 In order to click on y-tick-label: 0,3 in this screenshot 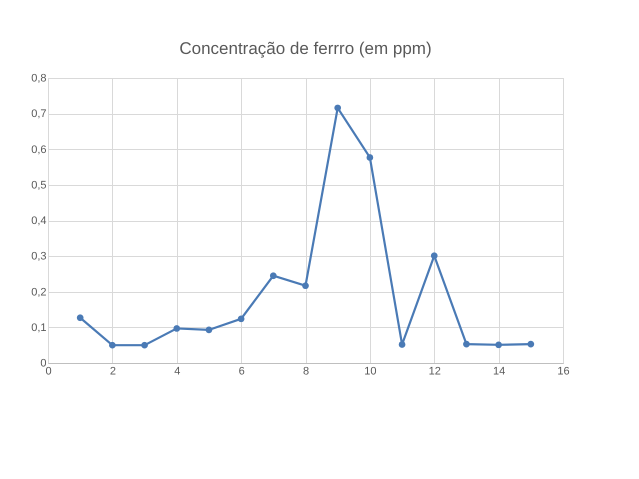, I will do `click(38, 256)`.